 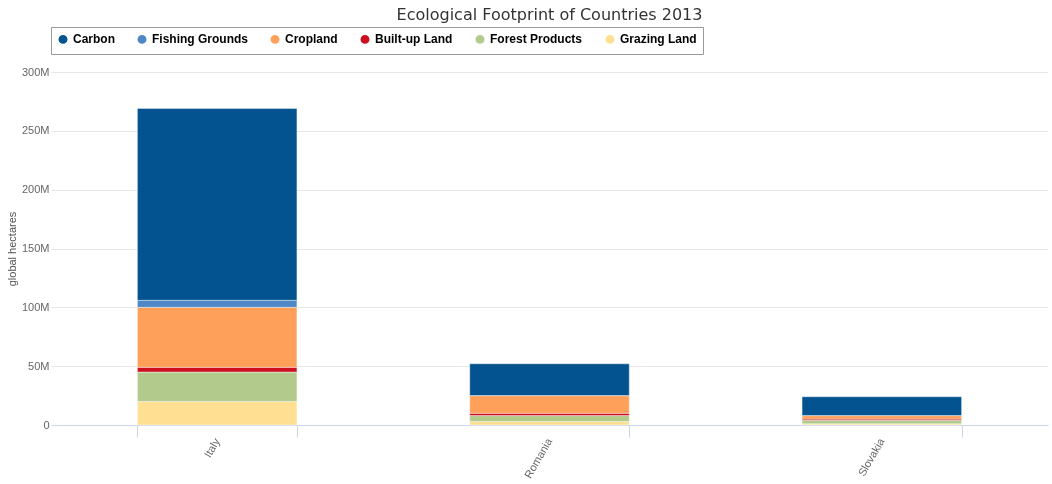 I want to click on y-tick-label: 250M, so click(x=35, y=130).